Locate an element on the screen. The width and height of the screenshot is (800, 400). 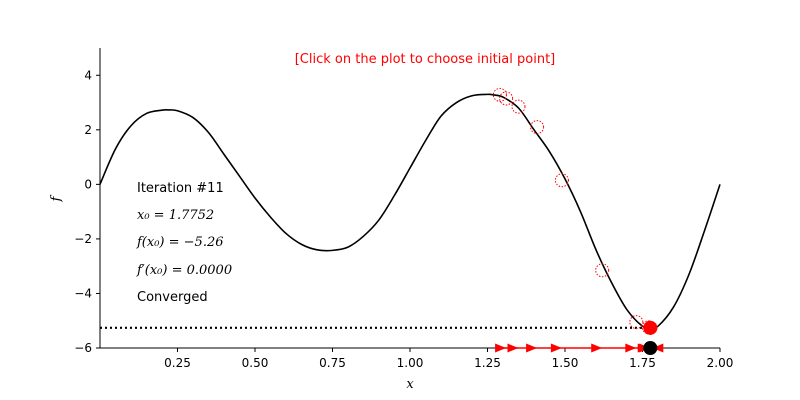
y-tick-label: −4 is located at coordinates (83, 293).